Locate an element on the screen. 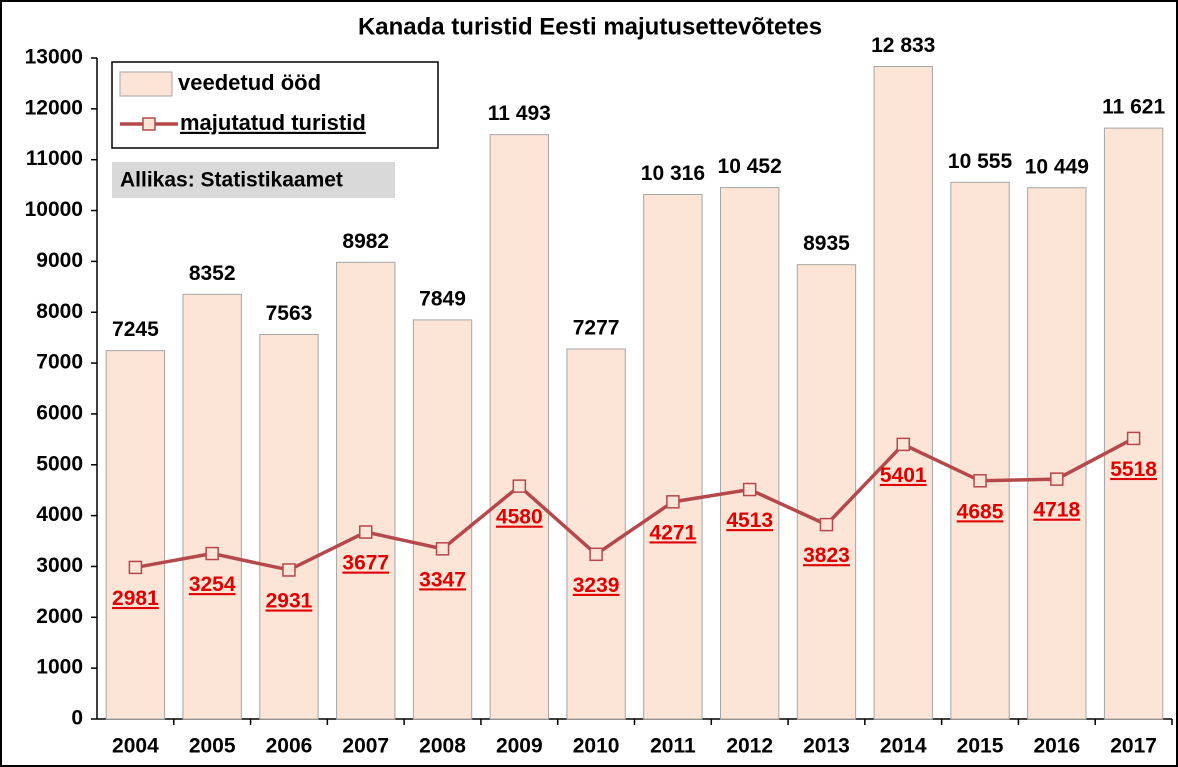  bar-value-label: 11 493 is located at coordinates (519, 113).